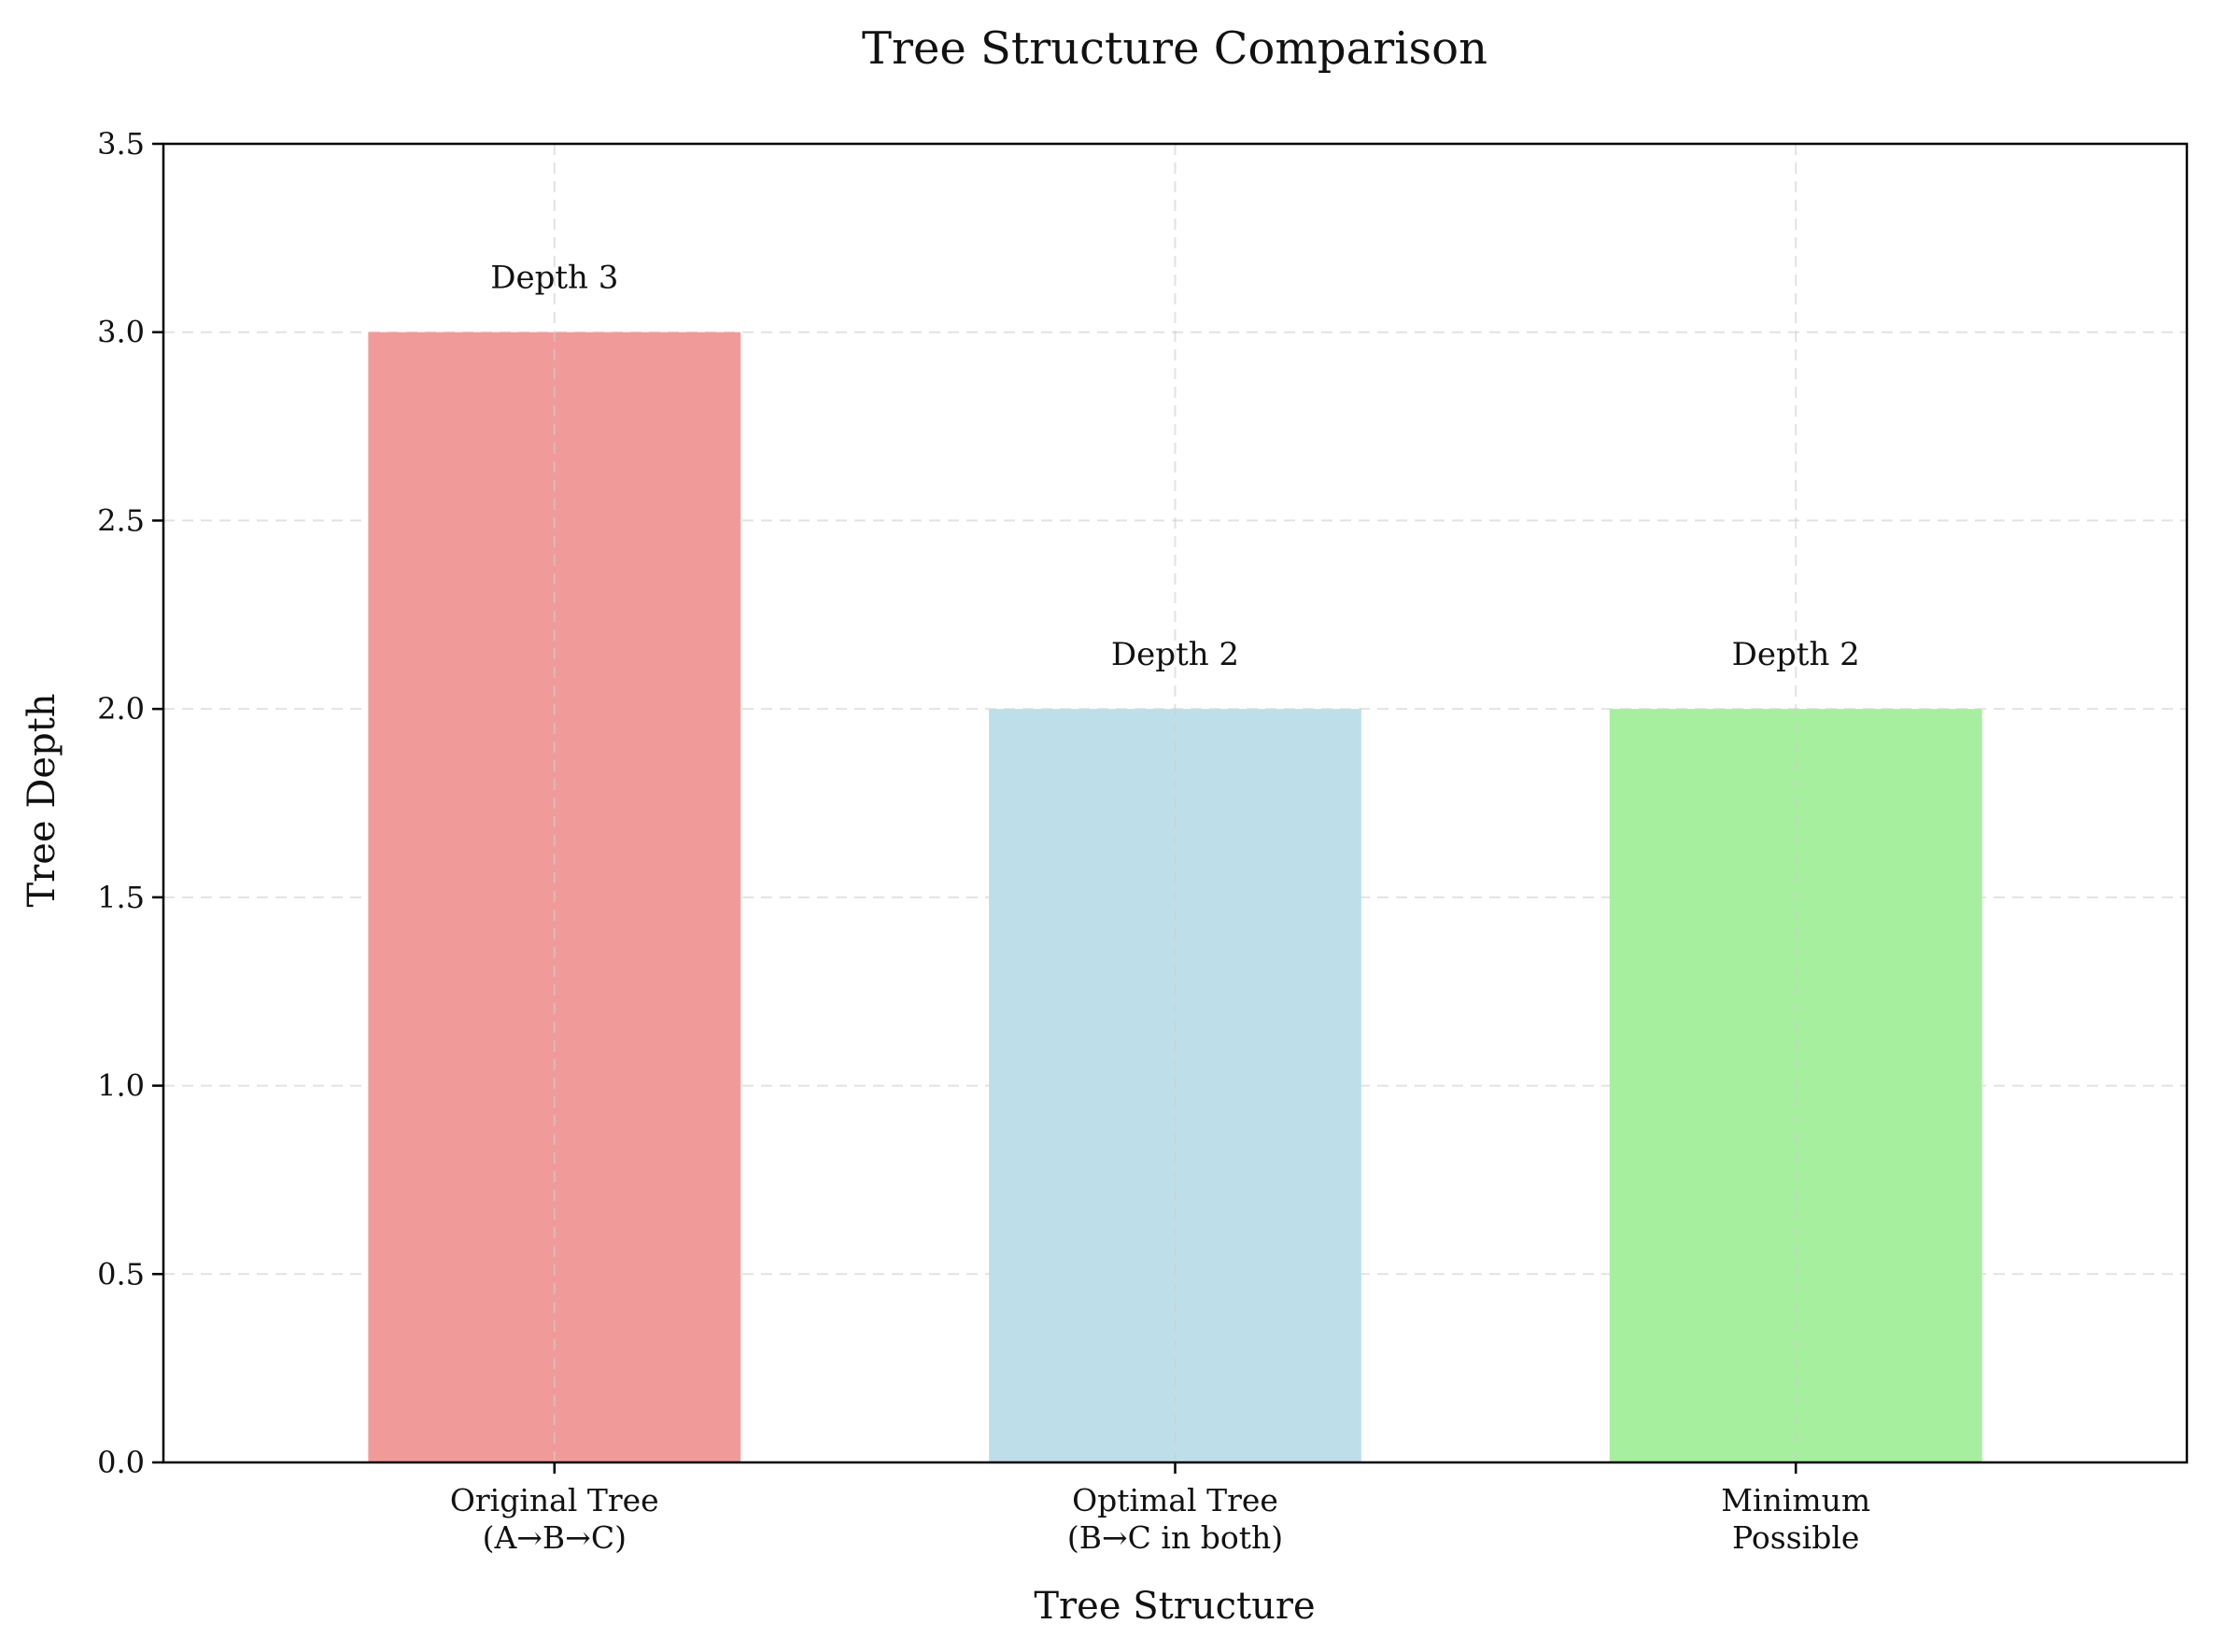 Image resolution: width=2213 pixels, height=1652 pixels. Describe the element at coordinates (42, 800) in the screenshot. I see `y-axis-label: Tree Depth` at that location.